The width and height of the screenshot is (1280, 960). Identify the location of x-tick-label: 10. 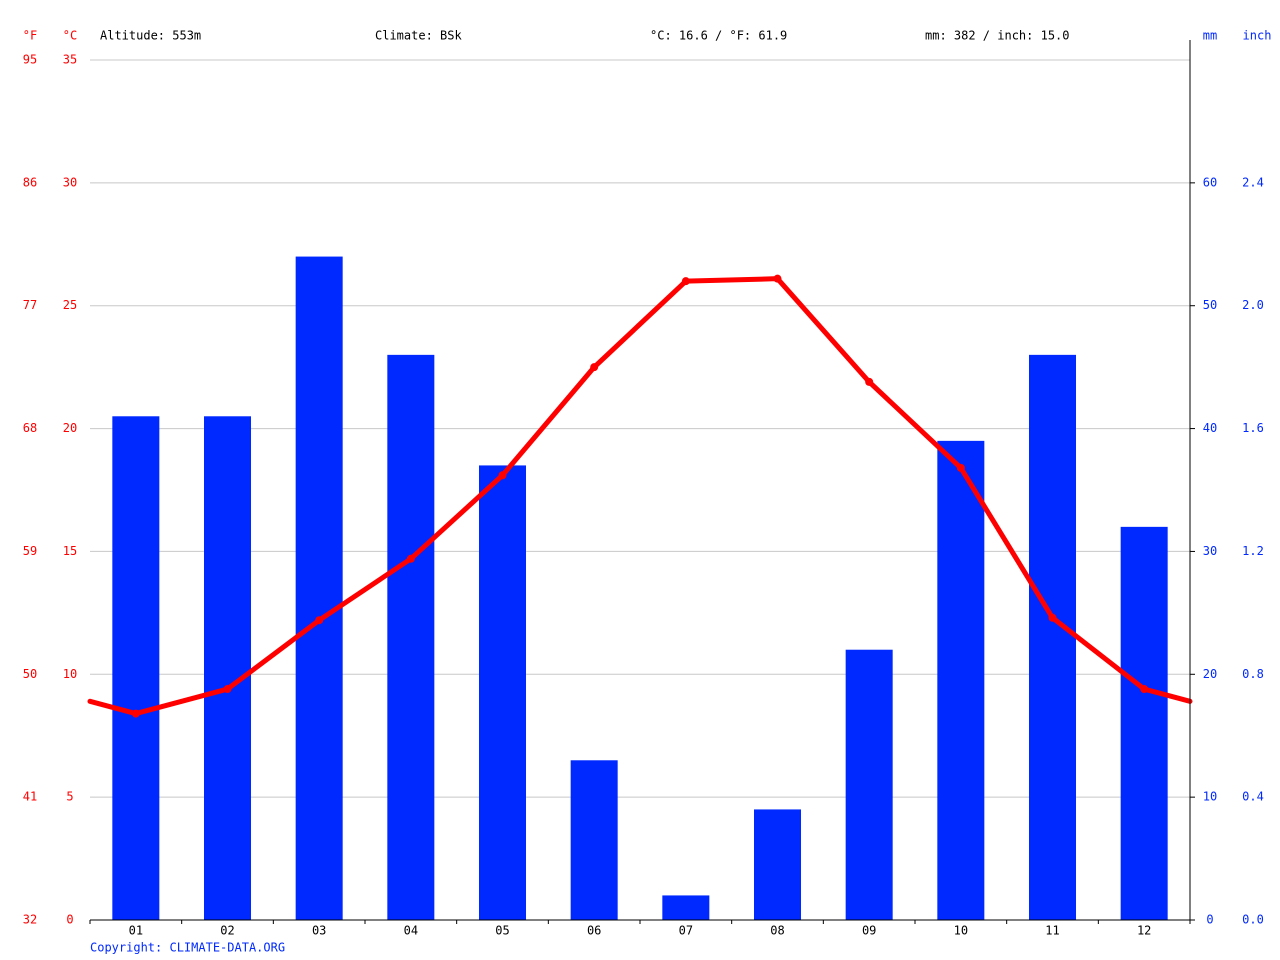
(961, 931).